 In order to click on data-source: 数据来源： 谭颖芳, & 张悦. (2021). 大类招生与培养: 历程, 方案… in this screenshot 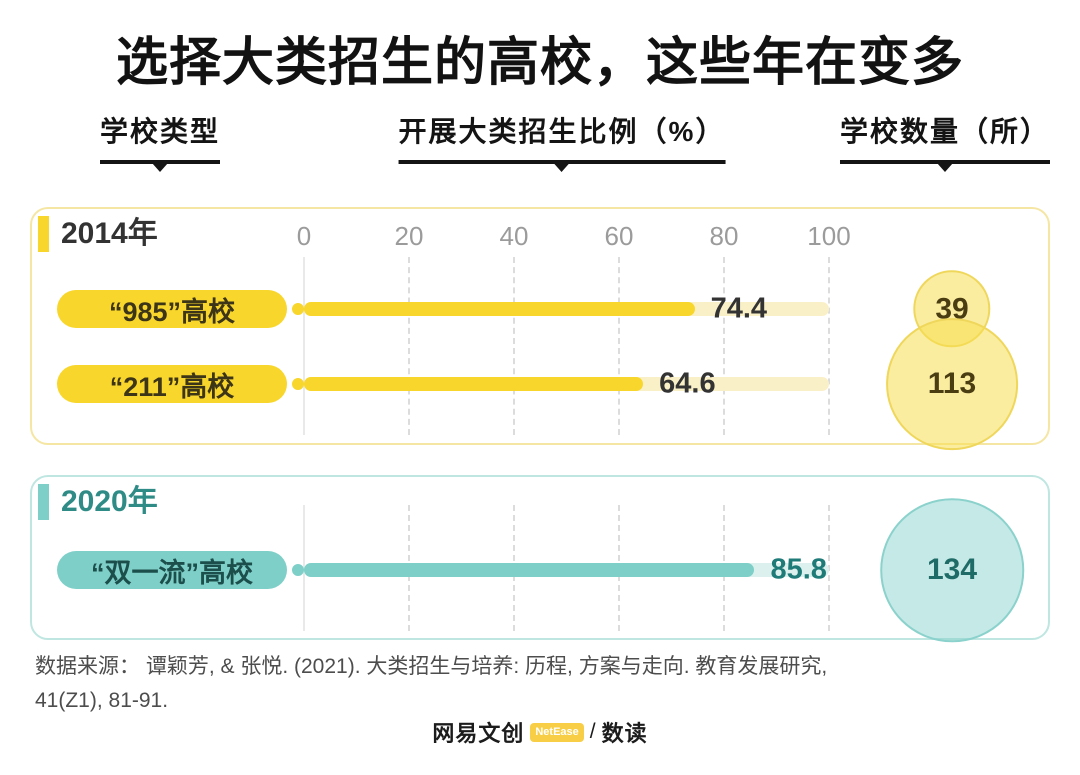, I will do `click(540, 683)`.